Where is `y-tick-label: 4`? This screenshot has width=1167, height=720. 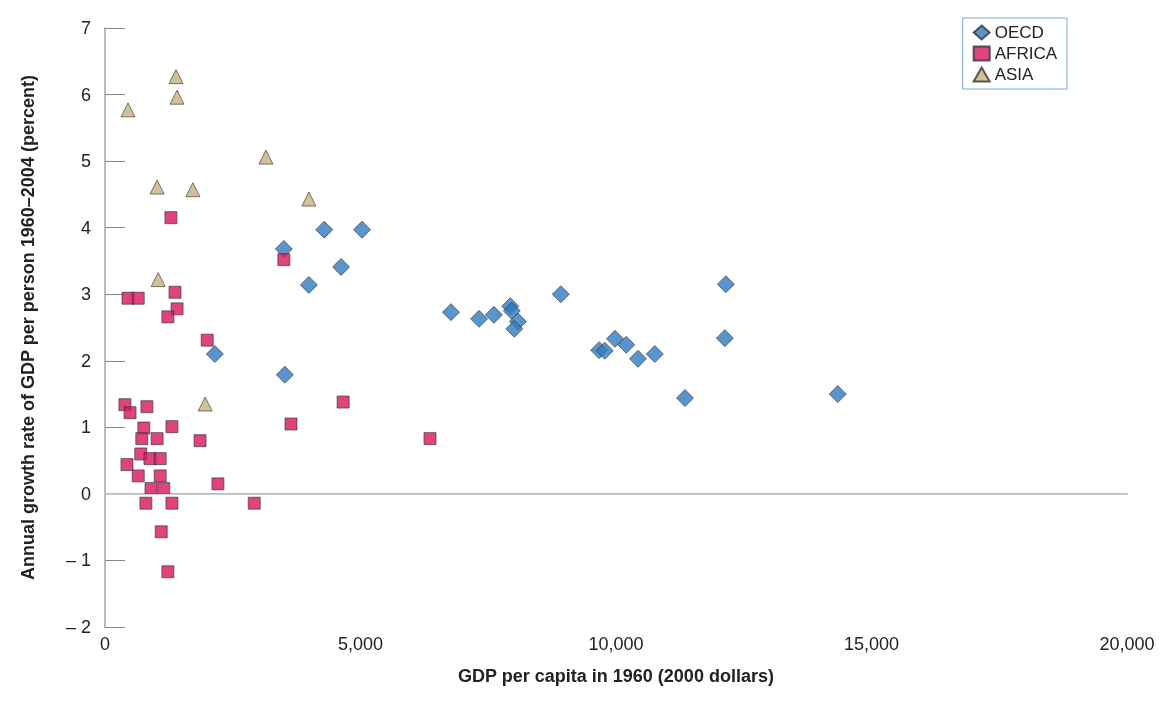 y-tick-label: 4 is located at coordinates (85, 227).